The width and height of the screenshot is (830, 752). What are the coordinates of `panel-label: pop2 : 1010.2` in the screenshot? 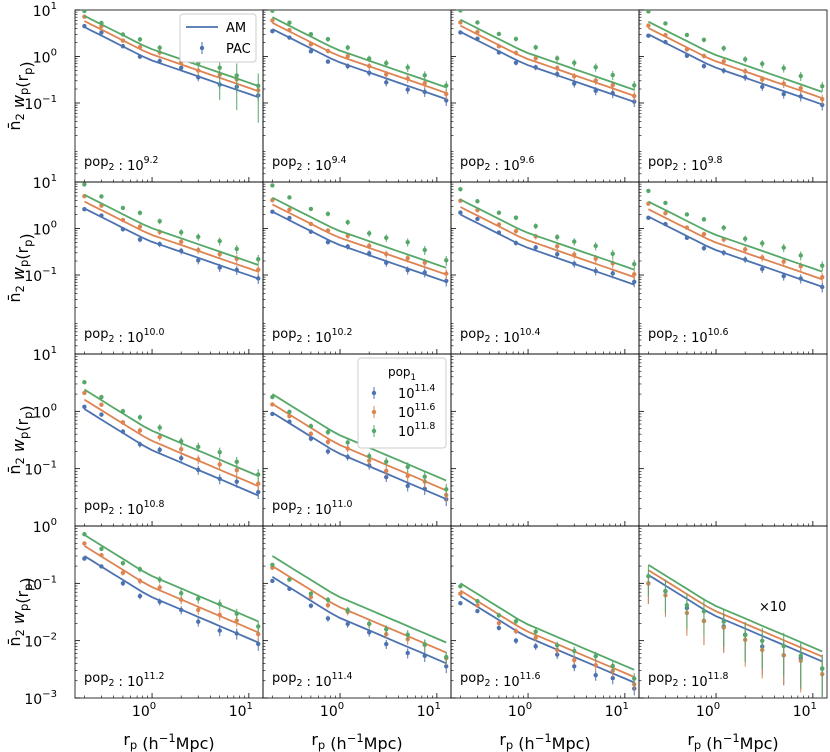 It's located at (312, 336).